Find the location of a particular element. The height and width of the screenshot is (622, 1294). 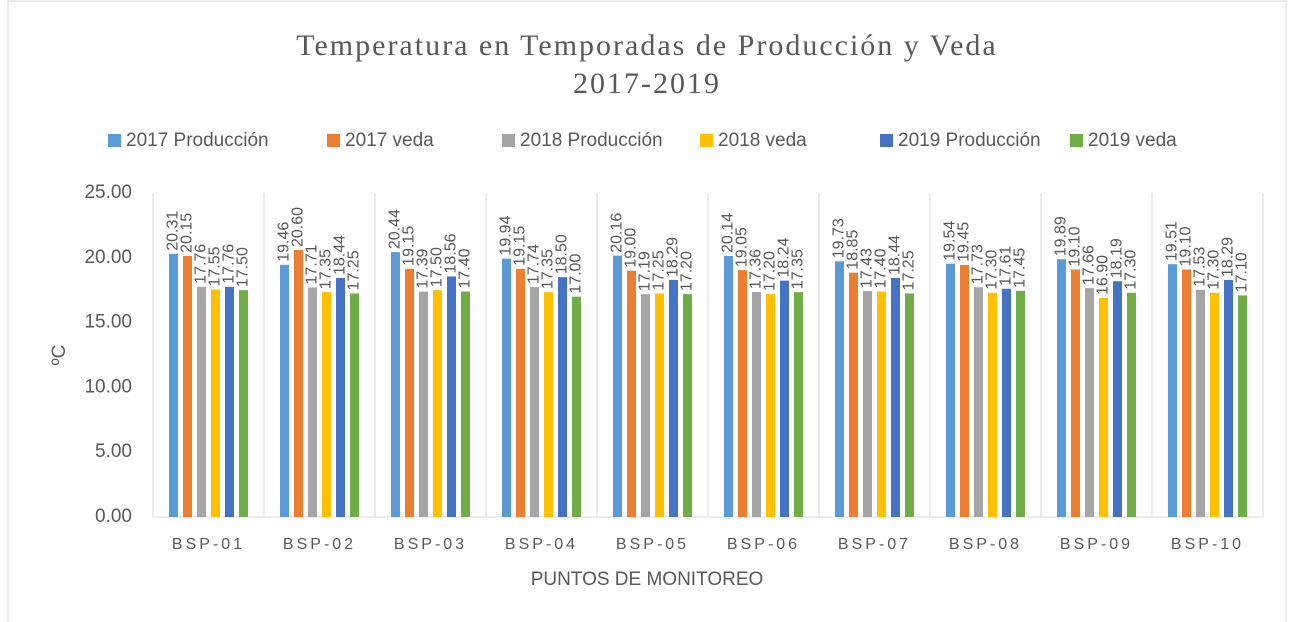

legend-label: 2017 Producción is located at coordinates (197, 140).